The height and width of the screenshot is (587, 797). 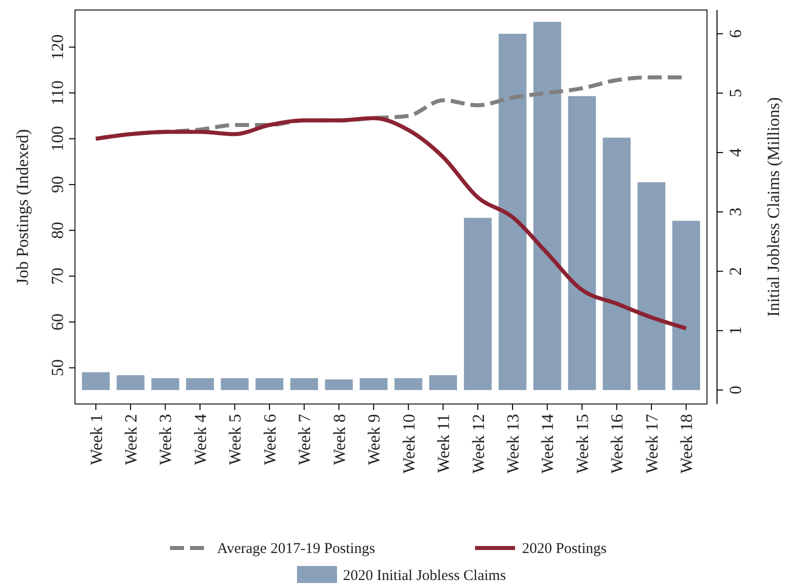 I want to click on y-tick-label: 70, so click(x=57, y=276).